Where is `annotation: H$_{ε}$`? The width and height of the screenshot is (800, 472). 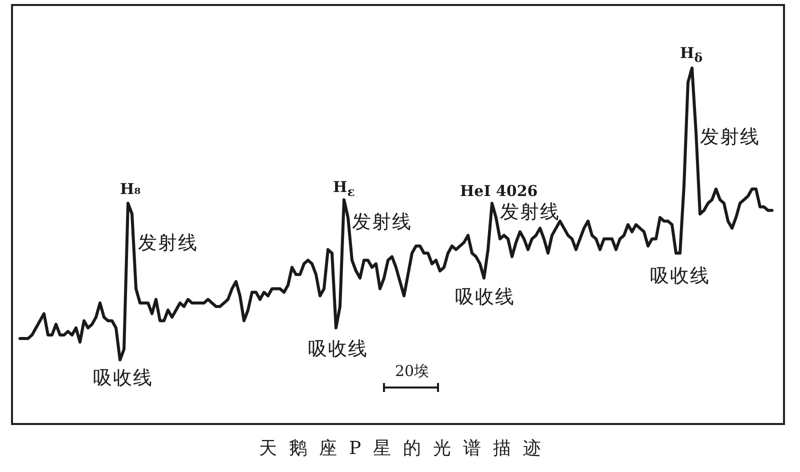
annotation: H$_{ε}$ is located at coordinates (344, 188).